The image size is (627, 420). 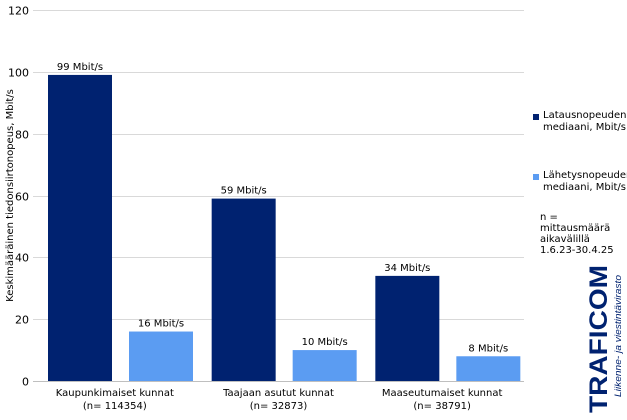 What do you see at coordinates (80, 67) in the screenshot?
I see `data-label-download-0: 99 Mbit/s` at bounding box center [80, 67].